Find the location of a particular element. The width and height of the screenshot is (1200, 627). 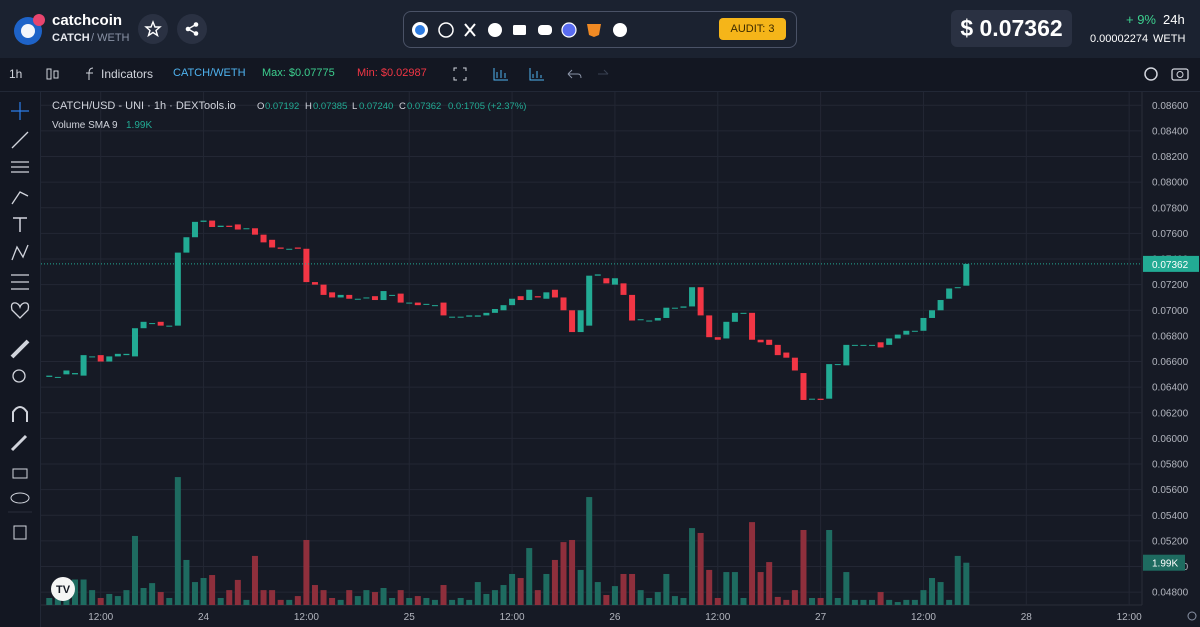

weth-unit: WETH is located at coordinates (1169, 39).